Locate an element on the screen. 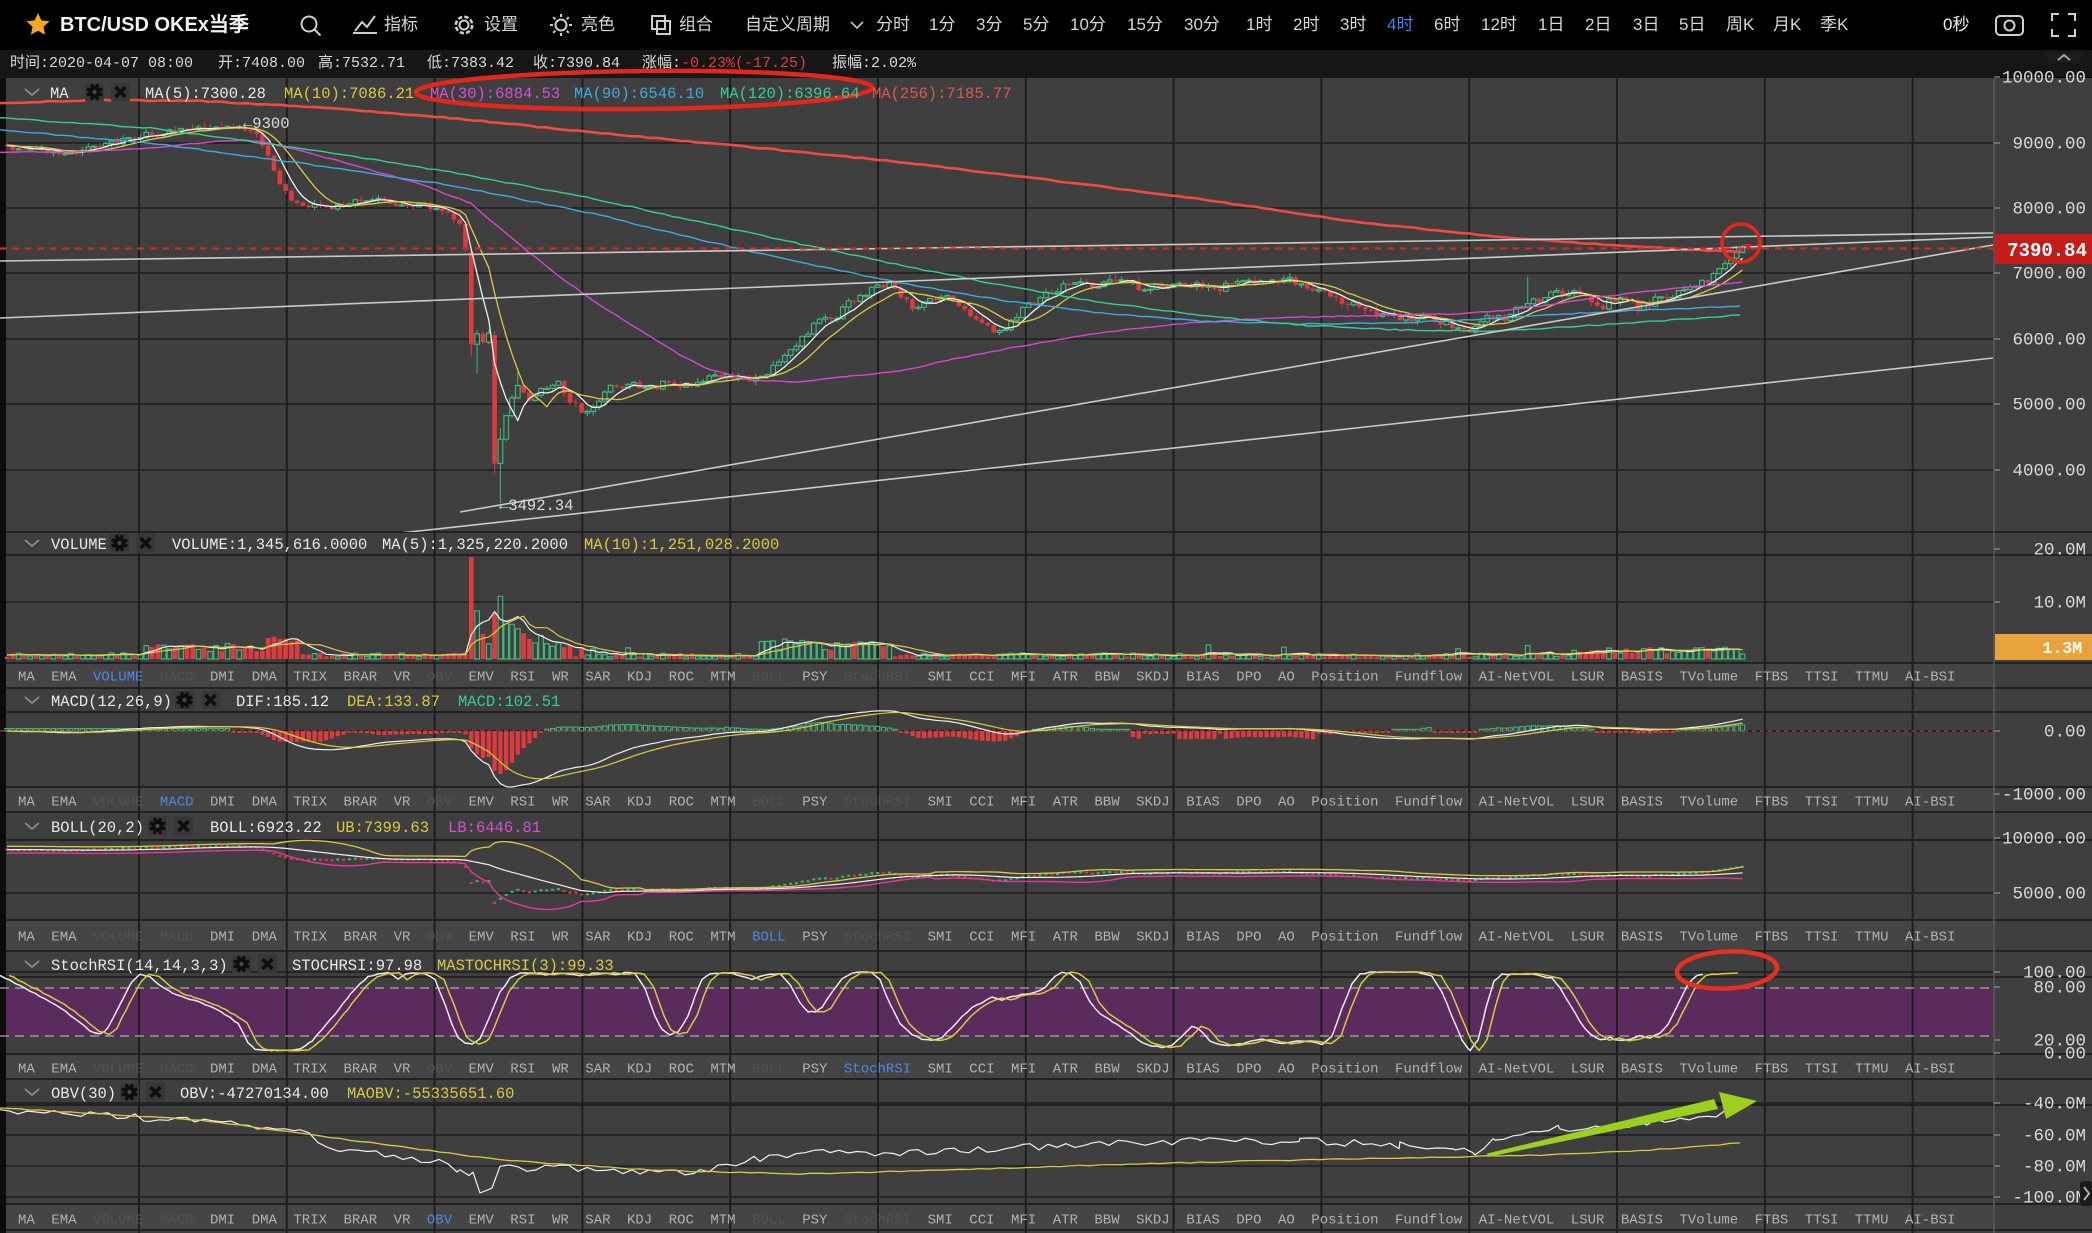 The image size is (2092, 1233). svg-text: MTM is located at coordinates (722, 1070).